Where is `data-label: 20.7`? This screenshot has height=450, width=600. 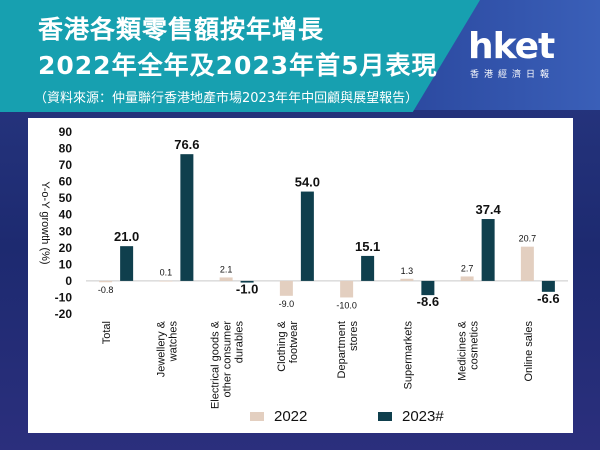
data-label: 20.7 is located at coordinates (528, 239).